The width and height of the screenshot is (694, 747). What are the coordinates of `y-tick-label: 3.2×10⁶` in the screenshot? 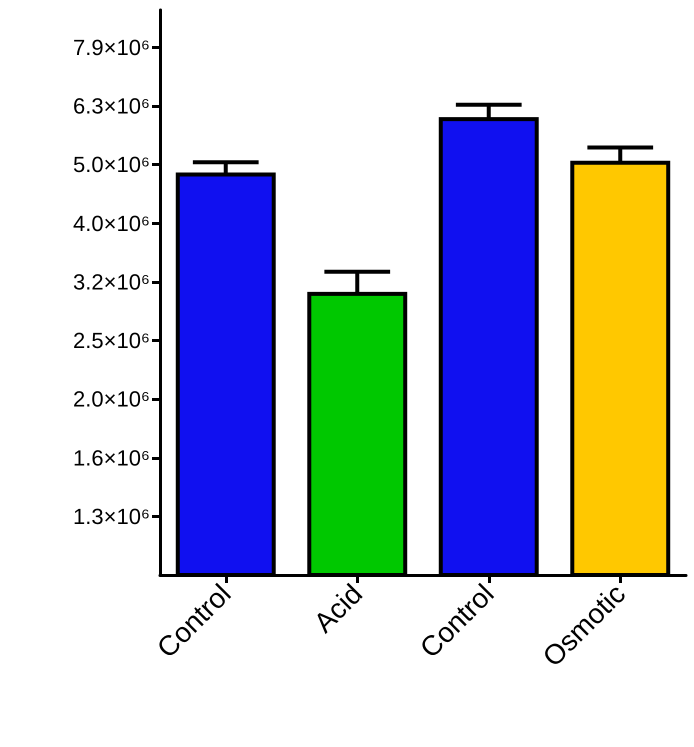 It's located at (111, 281).